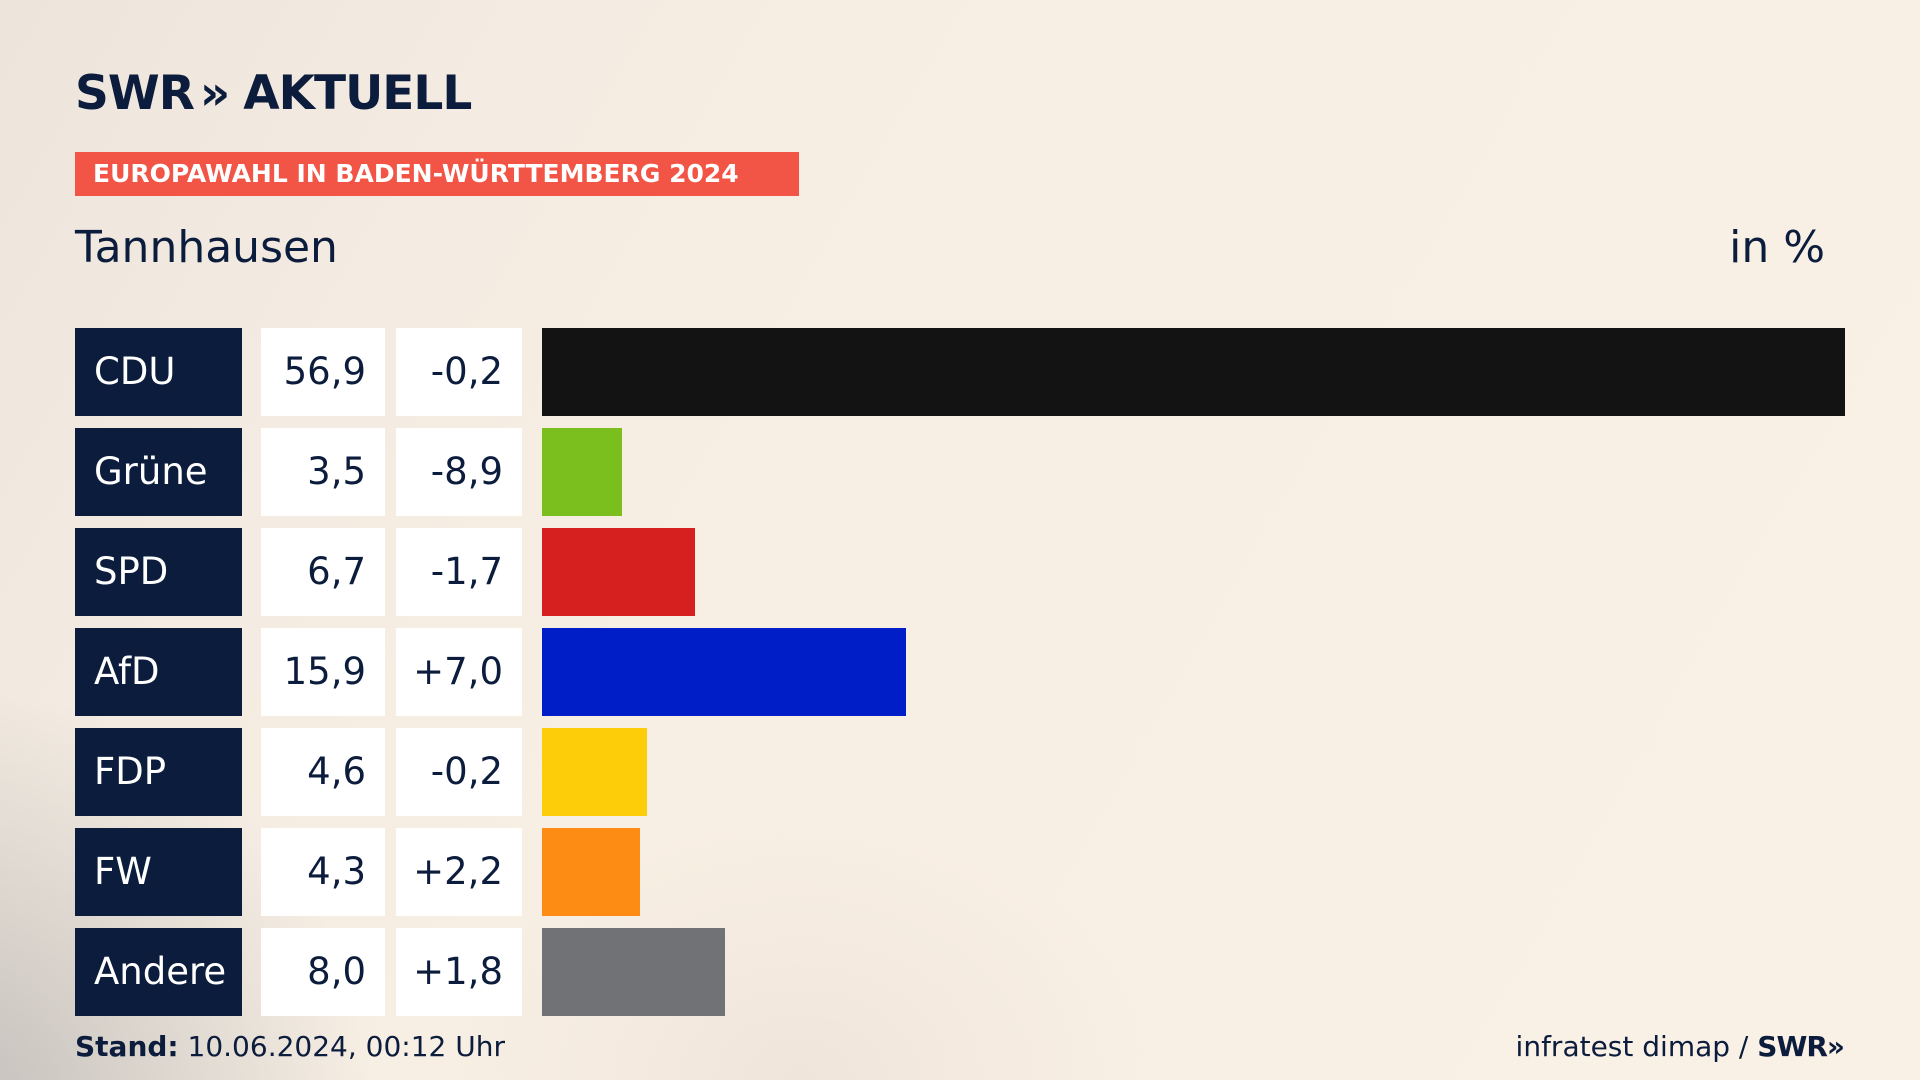 This screenshot has height=1080, width=1920. Describe the element at coordinates (357, 93) in the screenshot. I see `logo-product: AKTUELL` at that location.